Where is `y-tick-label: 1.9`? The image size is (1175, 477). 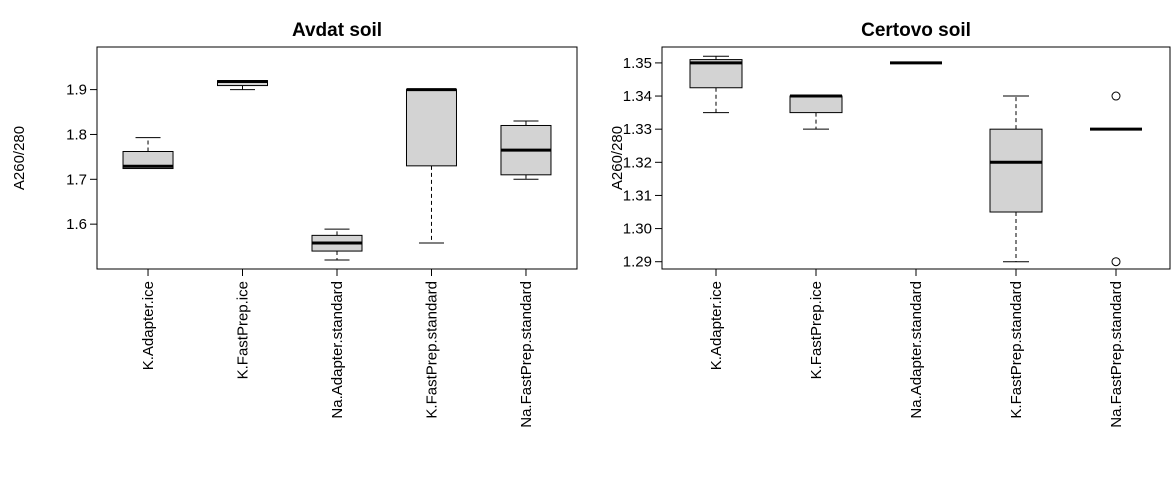 y-tick-label: 1.9 is located at coordinates (76, 90).